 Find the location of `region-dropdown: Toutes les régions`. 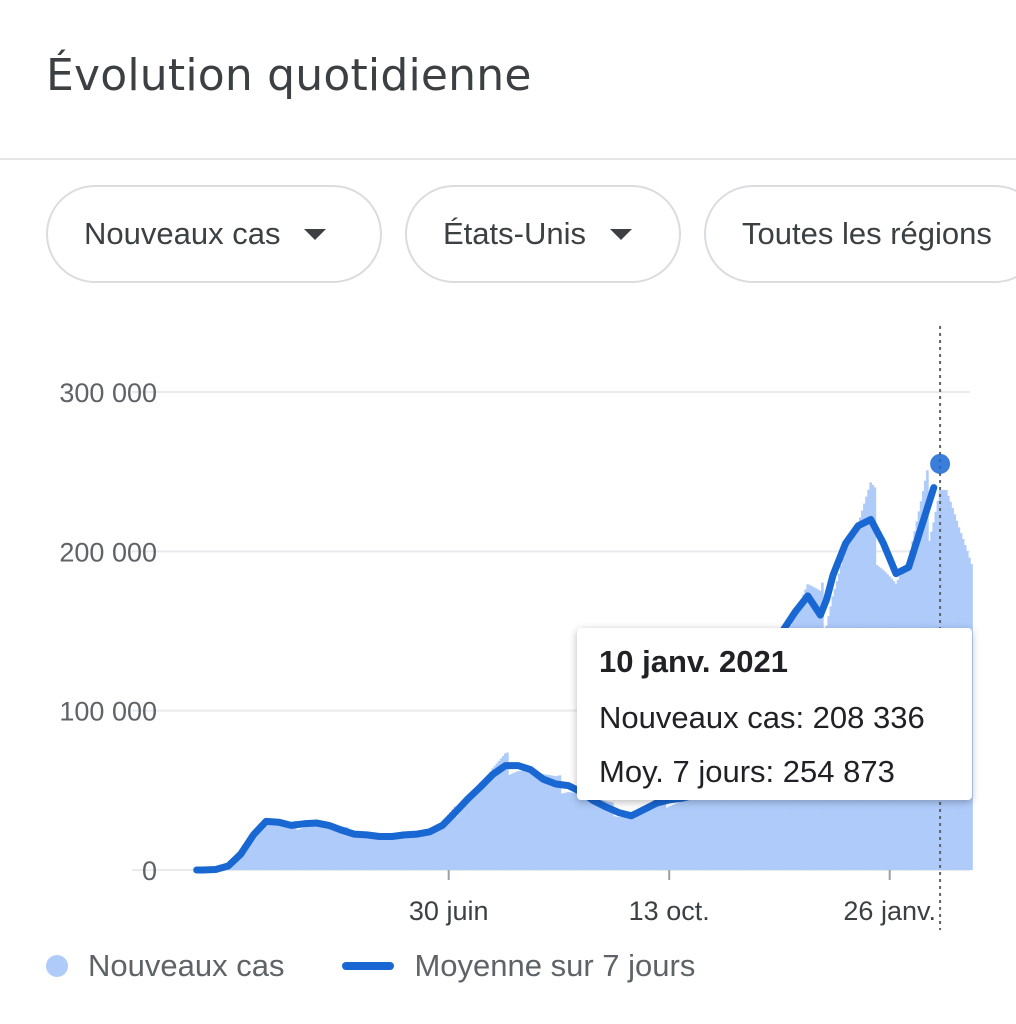

region-dropdown: Toutes les régions is located at coordinates (860, 234).